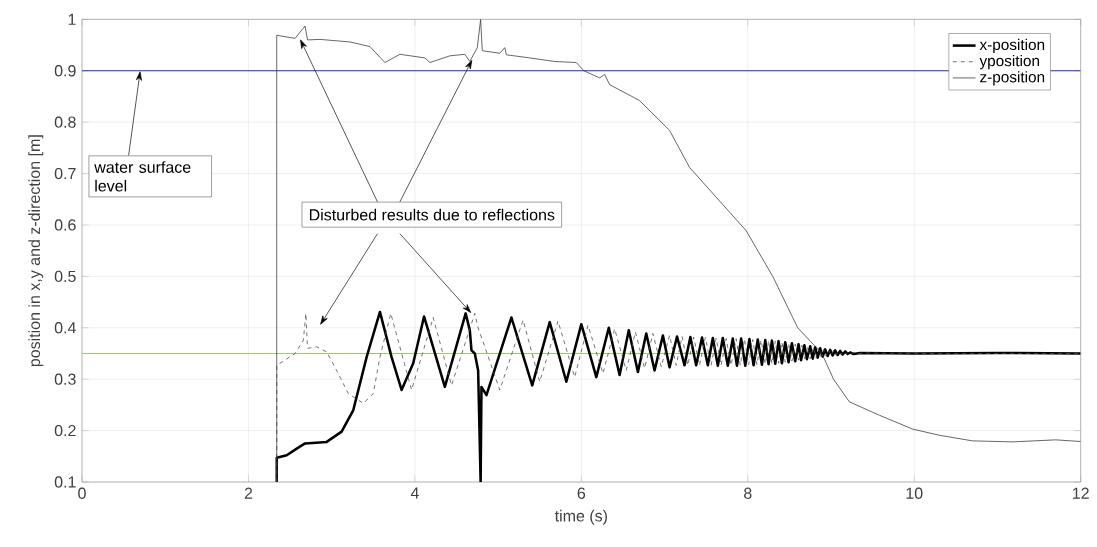 The width and height of the screenshot is (1097, 547). I want to click on annotation: water surface level, so click(142, 176).